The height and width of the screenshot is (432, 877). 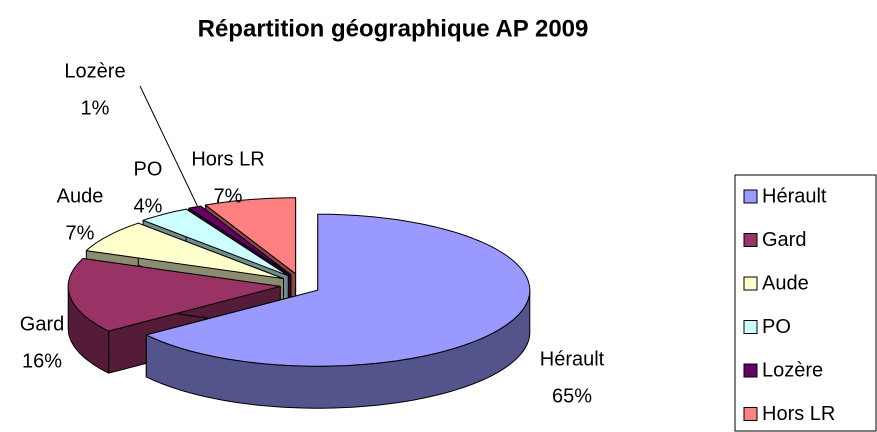 What do you see at coordinates (227, 159) in the screenshot?
I see `data-label-name: Hors LR` at bounding box center [227, 159].